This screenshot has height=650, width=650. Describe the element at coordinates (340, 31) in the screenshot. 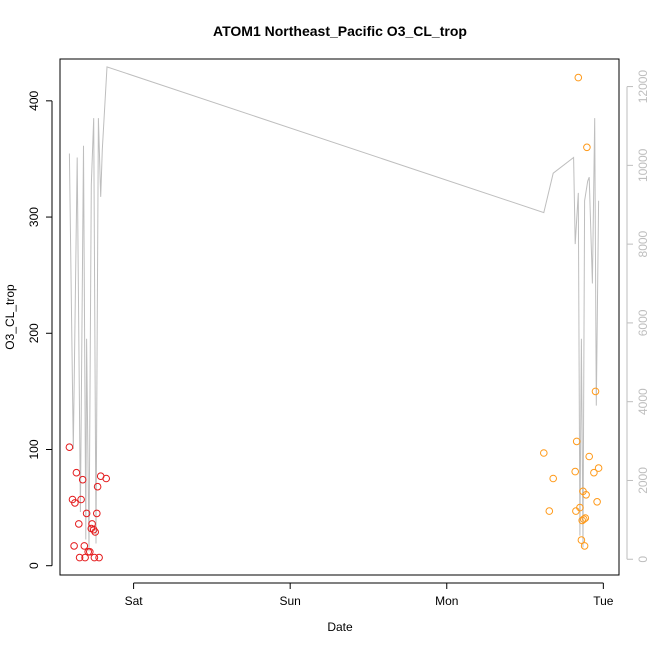

I see `chart-title: ATOM1 Northeast_Pacific O3_CL_trop` at that location.